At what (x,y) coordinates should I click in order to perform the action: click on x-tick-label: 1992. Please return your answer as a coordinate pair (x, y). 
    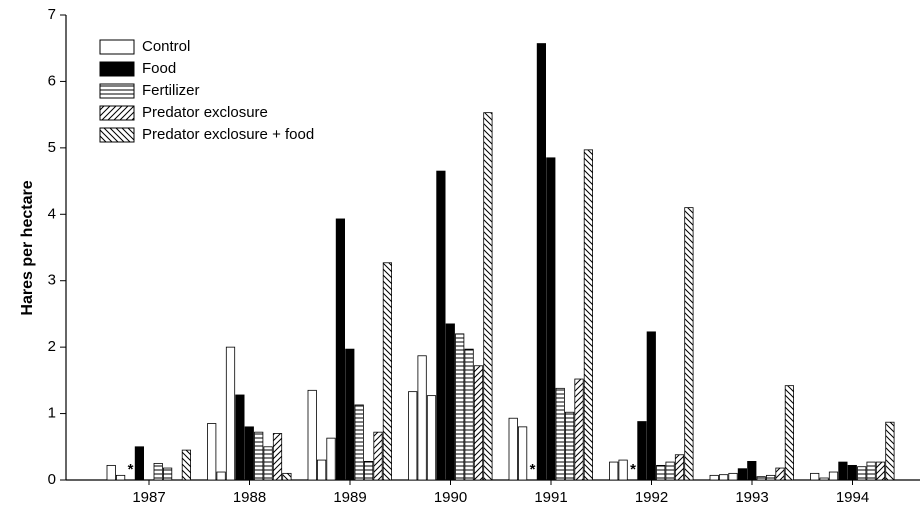
    Looking at the image, I should click on (651, 497).